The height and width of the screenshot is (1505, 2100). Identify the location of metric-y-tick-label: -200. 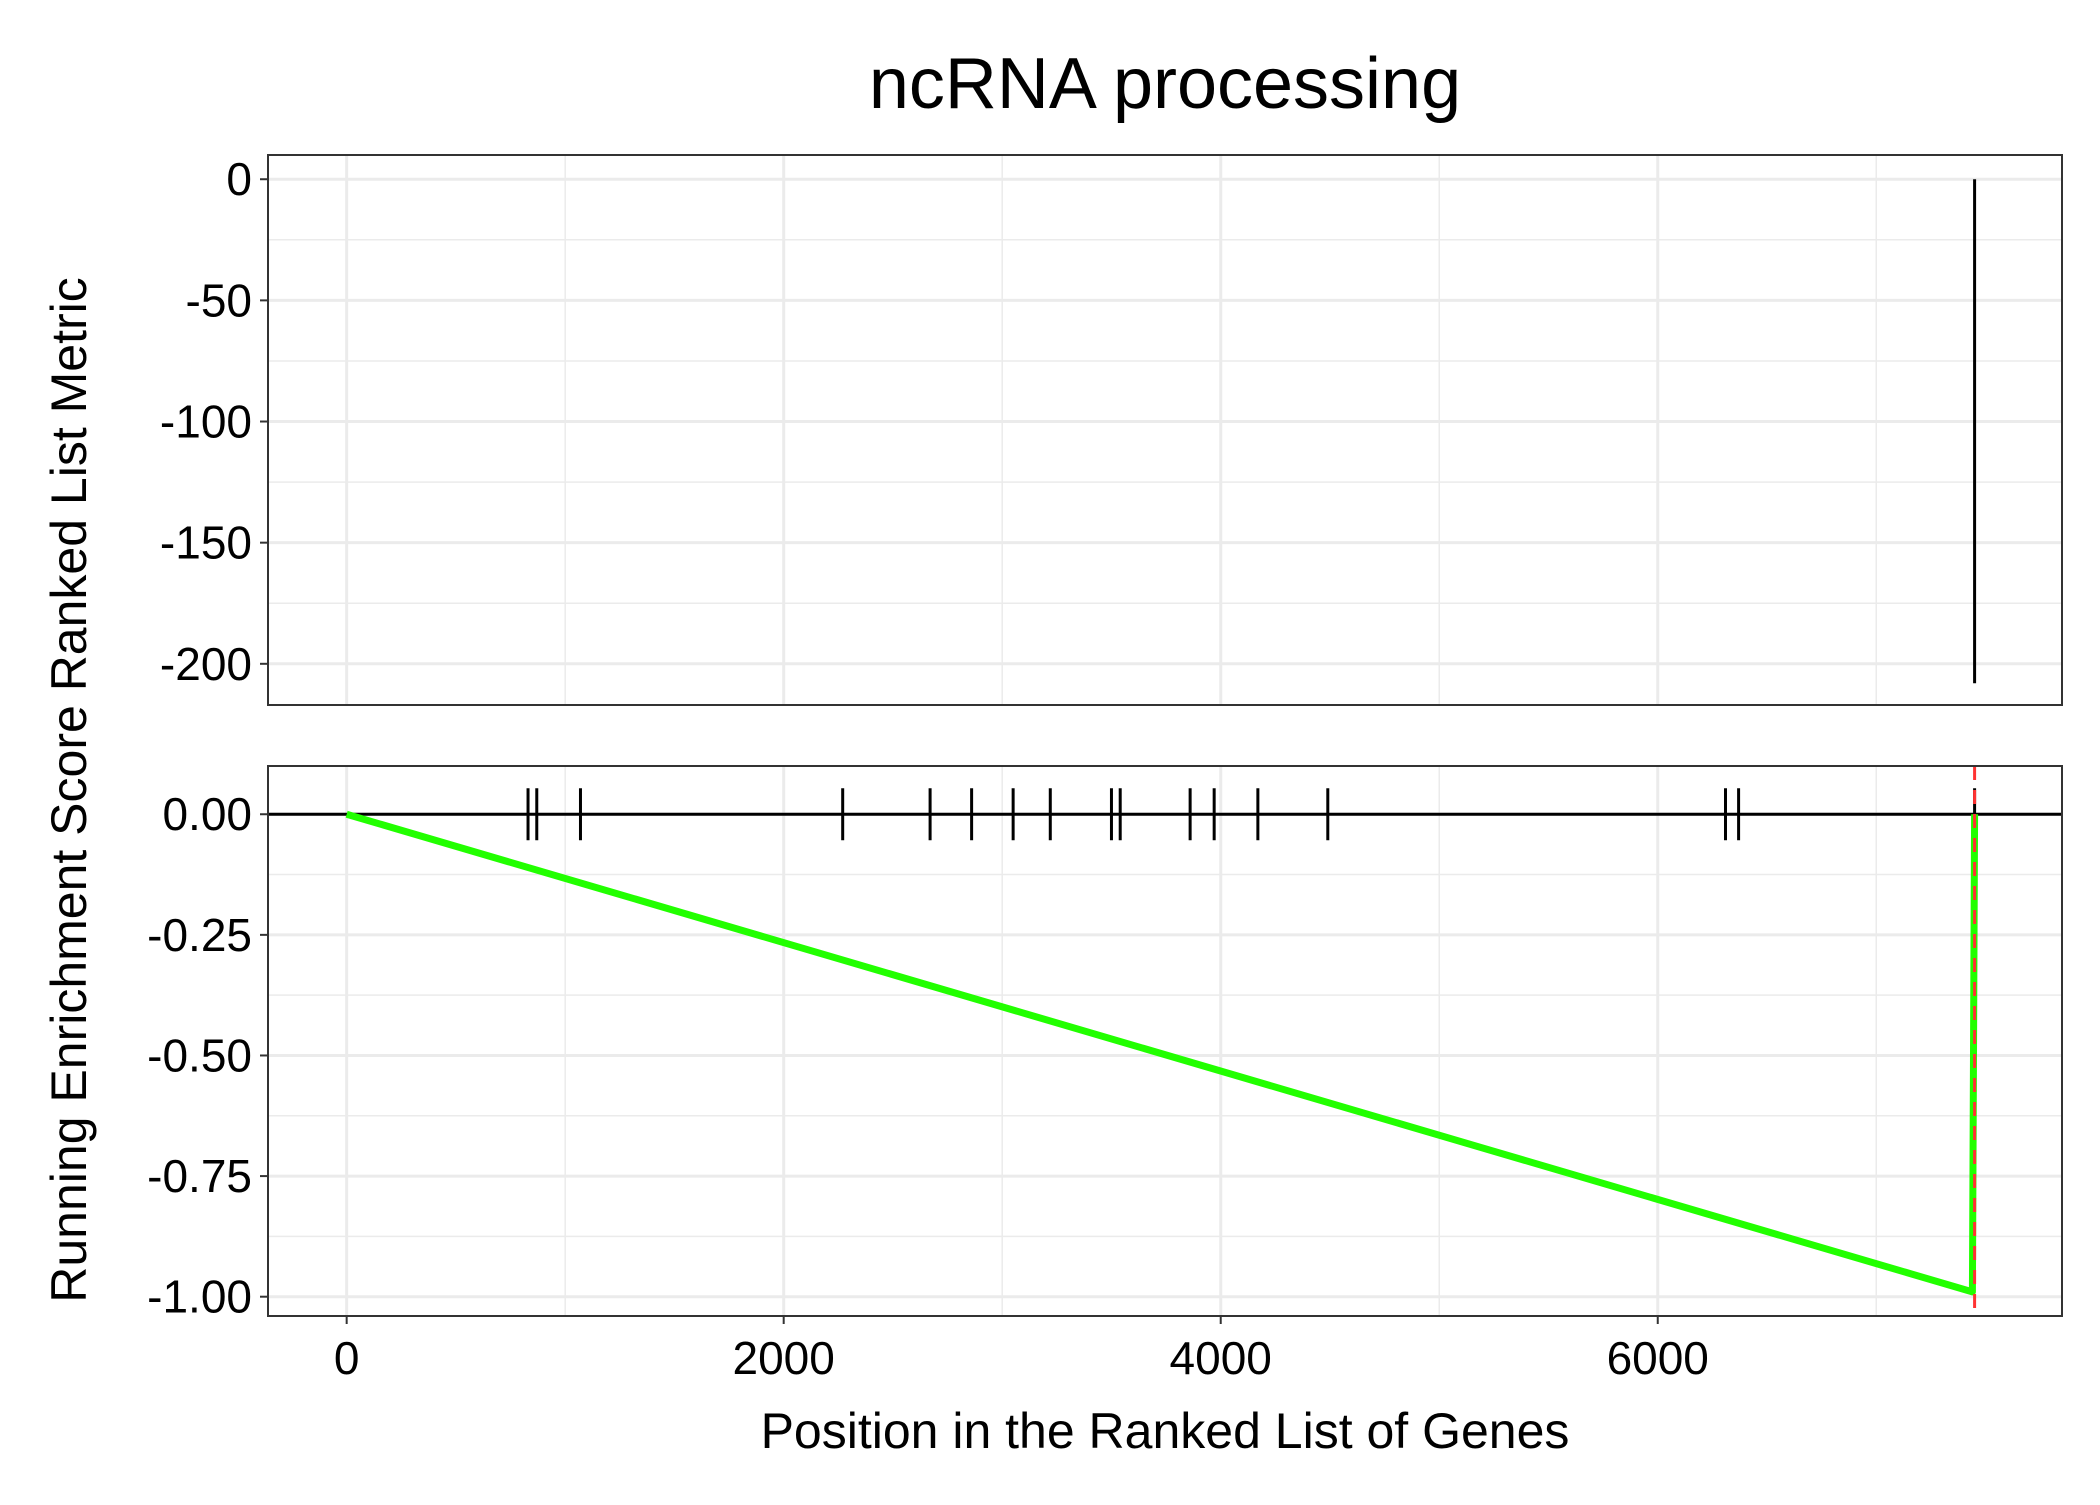
(206, 664).